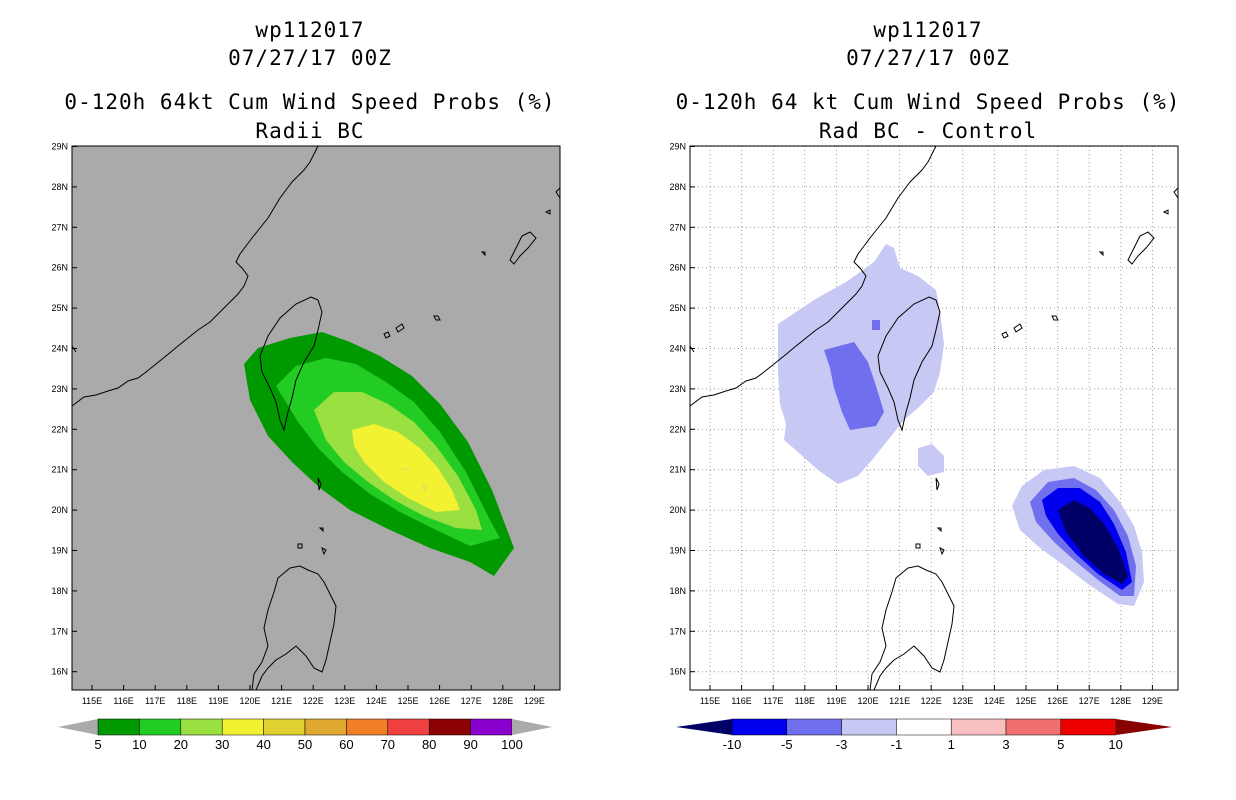 This screenshot has width=1236, height=800. Describe the element at coordinates (123, 701) in the screenshot. I see `left-lon-label: 116E` at that location.